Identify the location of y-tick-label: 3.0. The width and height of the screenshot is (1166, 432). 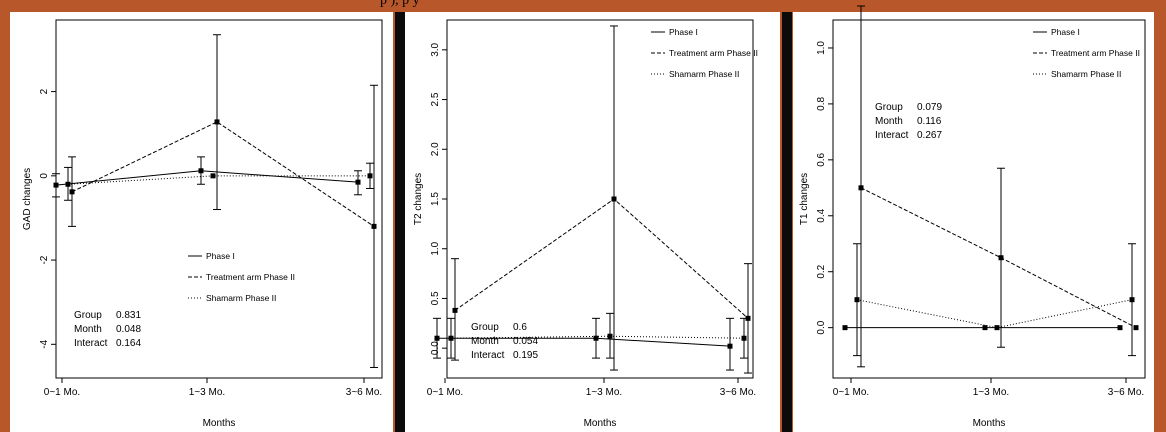
(435, 49).